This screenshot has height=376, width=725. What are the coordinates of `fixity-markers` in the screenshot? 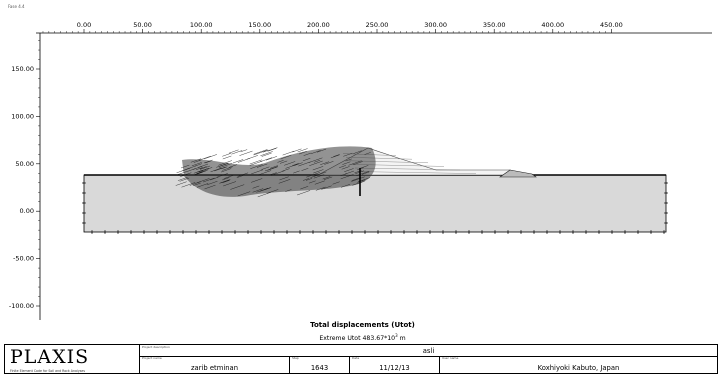 It's located at (375, 208).